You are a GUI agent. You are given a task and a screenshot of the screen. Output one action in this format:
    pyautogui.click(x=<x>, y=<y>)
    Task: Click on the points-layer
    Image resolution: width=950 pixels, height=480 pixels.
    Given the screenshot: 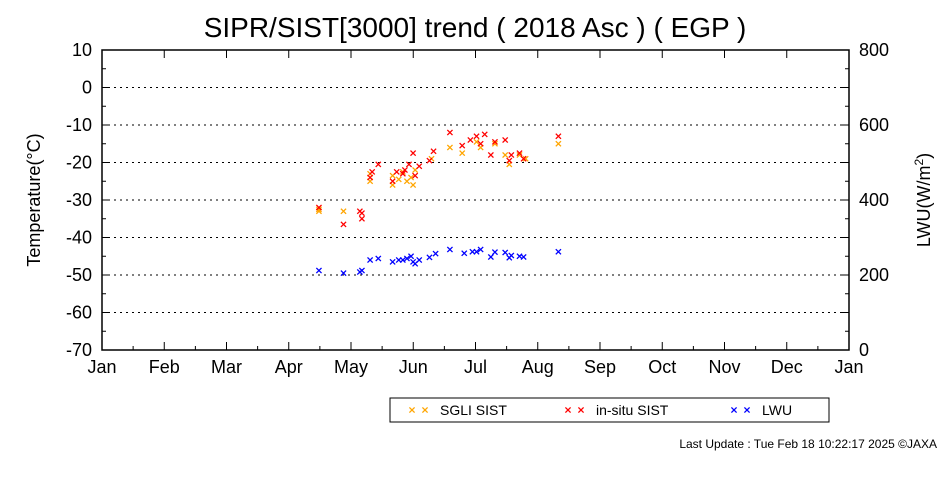 What is the action you would take?
    pyautogui.click(x=438, y=203)
    